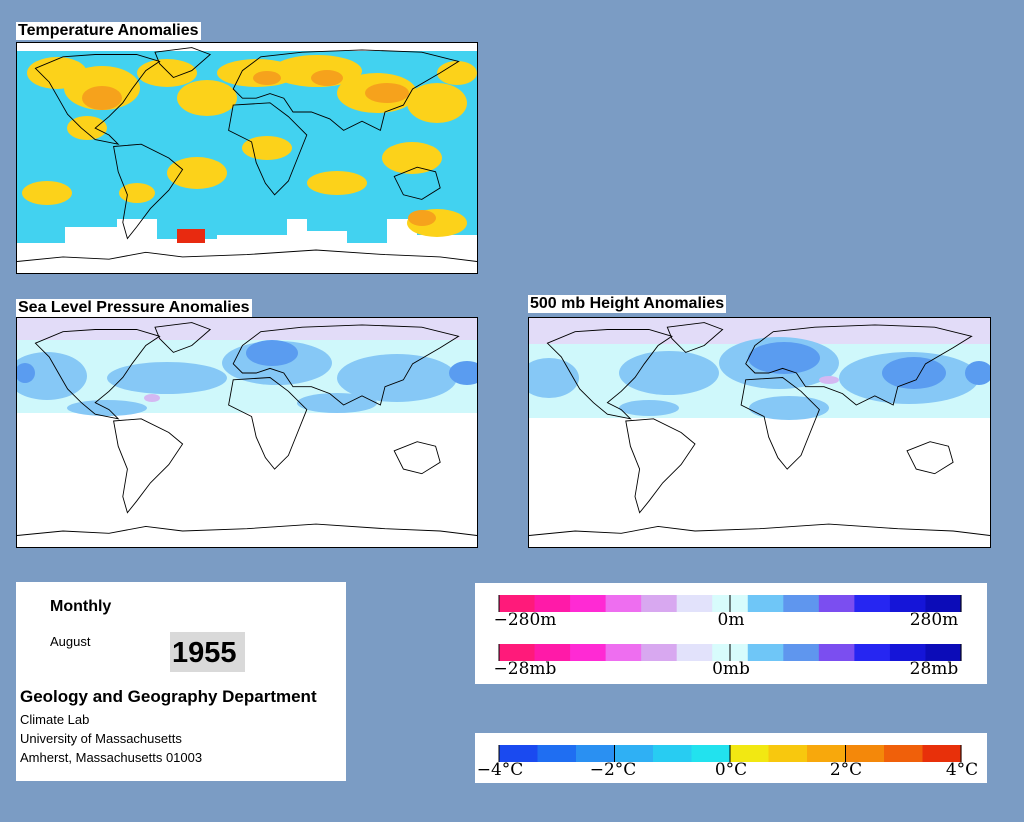  I want to click on temperature-legend-label: 4°C, so click(962, 770).